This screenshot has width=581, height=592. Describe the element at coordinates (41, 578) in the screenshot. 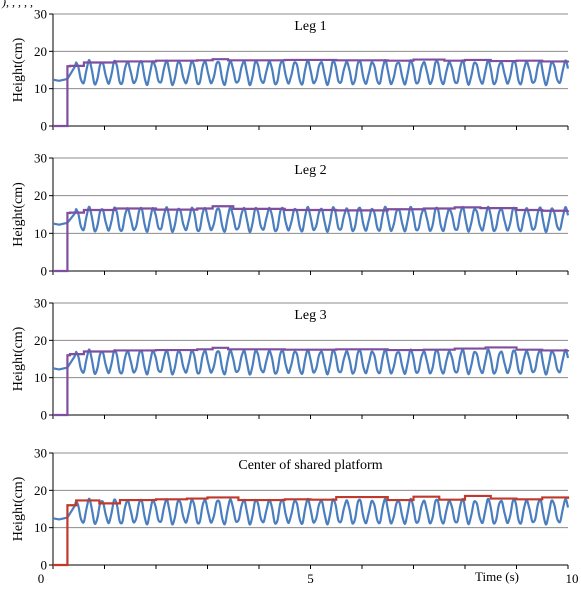

I see `x-tick-label: 0` at that location.